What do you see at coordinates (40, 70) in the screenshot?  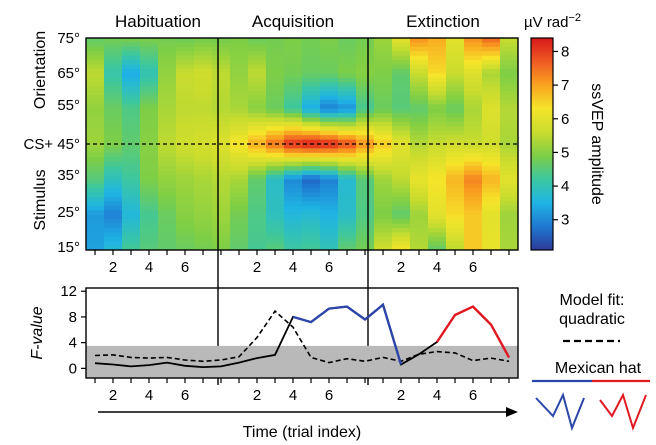 I see `y-axis-label-orientation: Orientation` at bounding box center [40, 70].